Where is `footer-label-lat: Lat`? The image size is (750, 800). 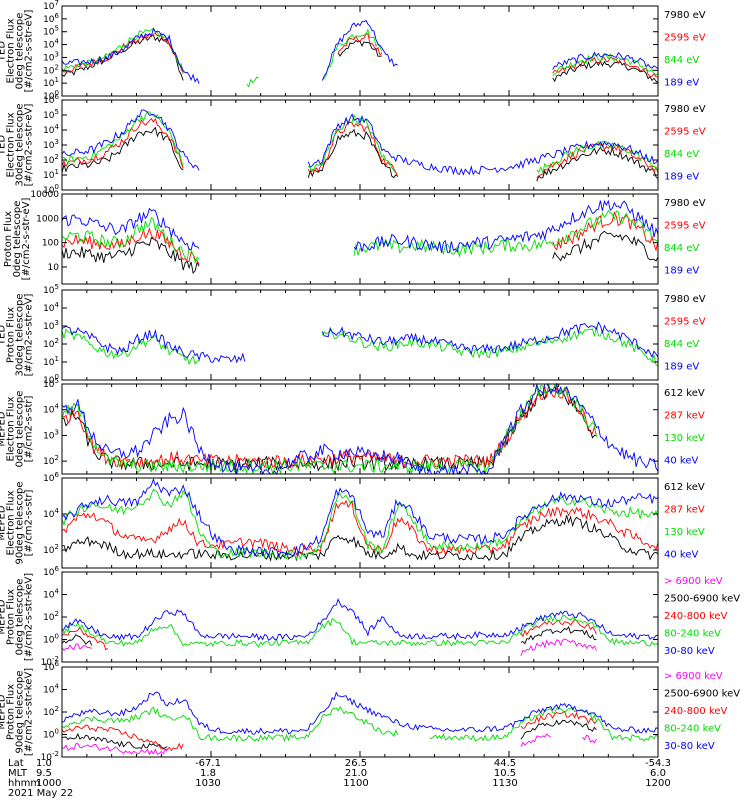
footer-label-lat: Lat is located at coordinates (16, 763).